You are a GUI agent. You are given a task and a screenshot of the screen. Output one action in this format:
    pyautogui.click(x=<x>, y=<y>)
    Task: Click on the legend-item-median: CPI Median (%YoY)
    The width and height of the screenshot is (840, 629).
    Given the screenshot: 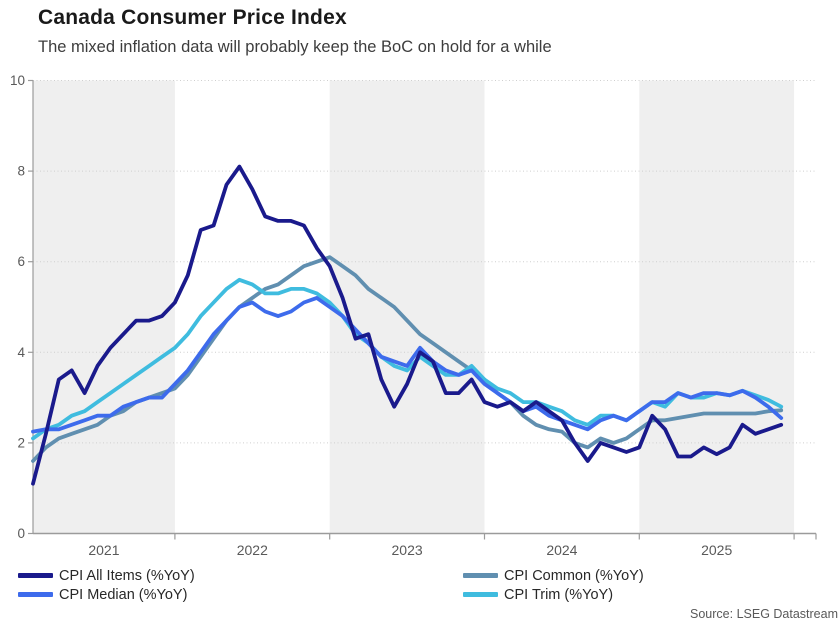 What is the action you would take?
    pyautogui.click(x=106, y=594)
    